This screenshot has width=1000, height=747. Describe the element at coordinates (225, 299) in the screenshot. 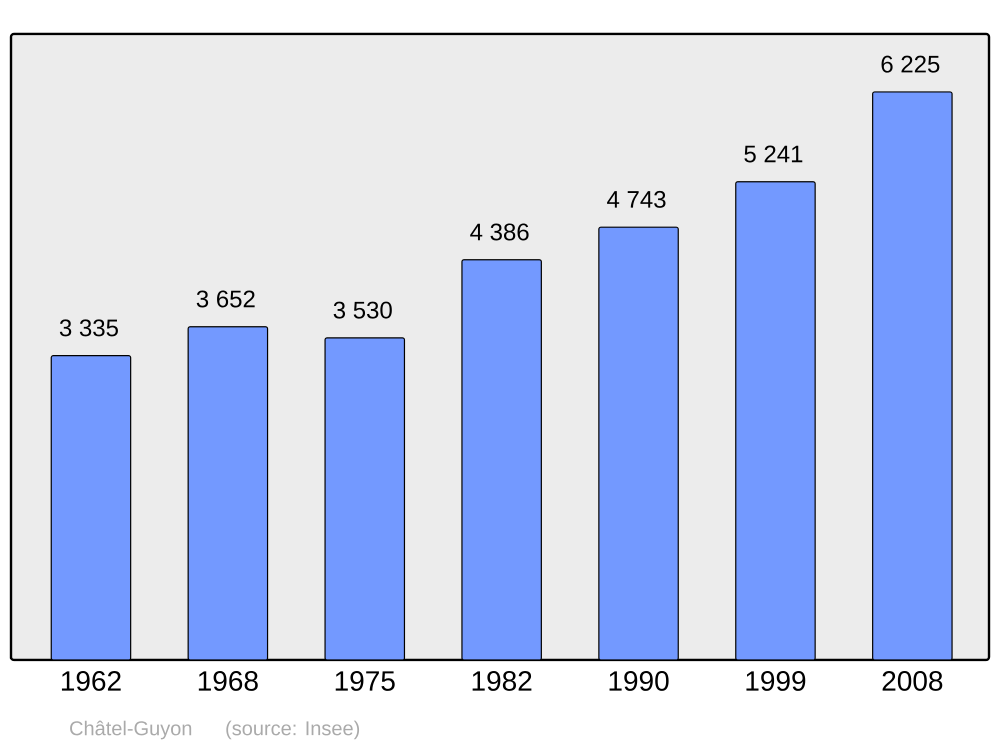

I see `data-label: 3 652` at that location.